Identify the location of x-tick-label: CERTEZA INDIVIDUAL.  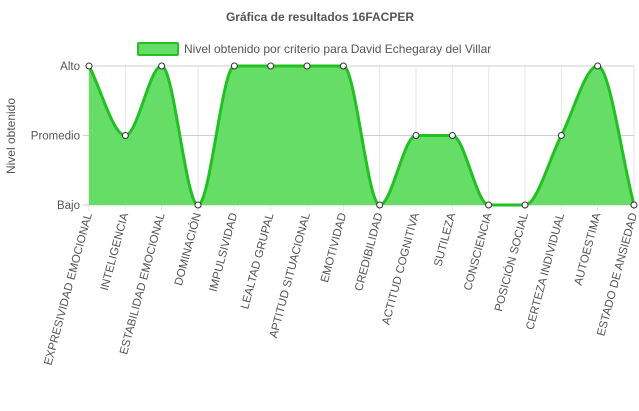
(545, 271).